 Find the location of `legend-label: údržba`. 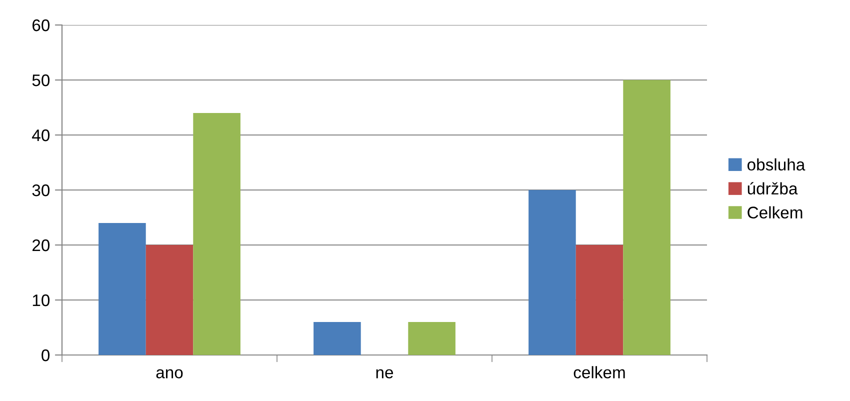

legend-label: údržba is located at coordinates (773, 188).